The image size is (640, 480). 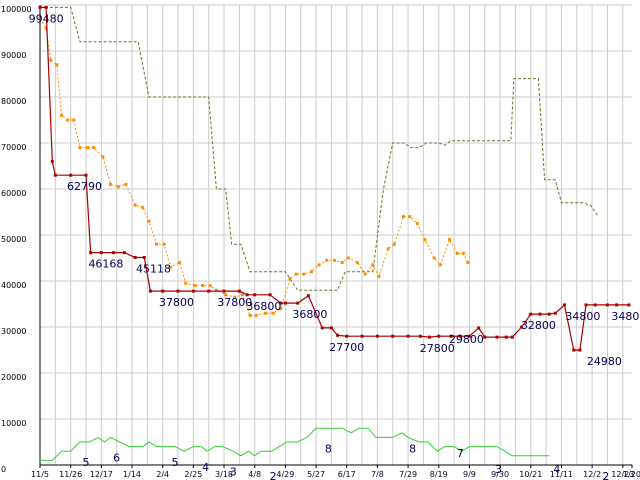 What do you see at coordinates (316, 474) in the screenshot?
I see `x-tick-label: 5/27` at bounding box center [316, 474].